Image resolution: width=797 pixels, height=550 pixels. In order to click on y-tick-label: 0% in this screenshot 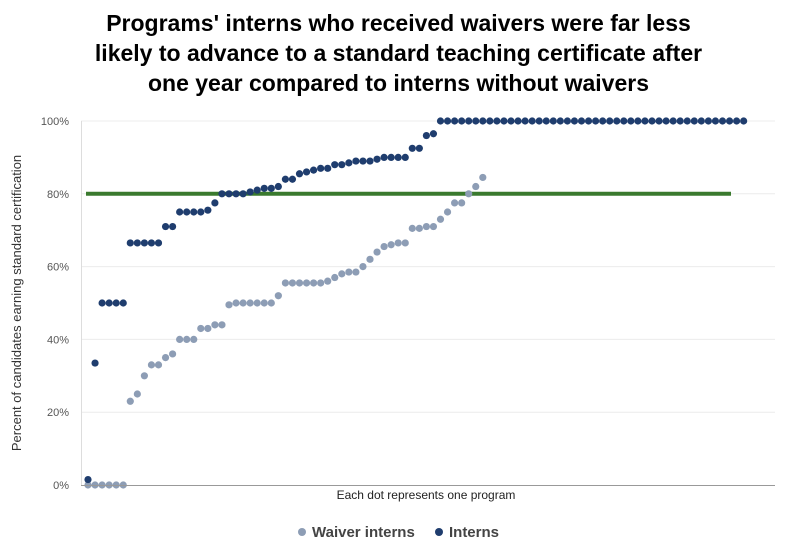, I will do `click(61, 486)`.